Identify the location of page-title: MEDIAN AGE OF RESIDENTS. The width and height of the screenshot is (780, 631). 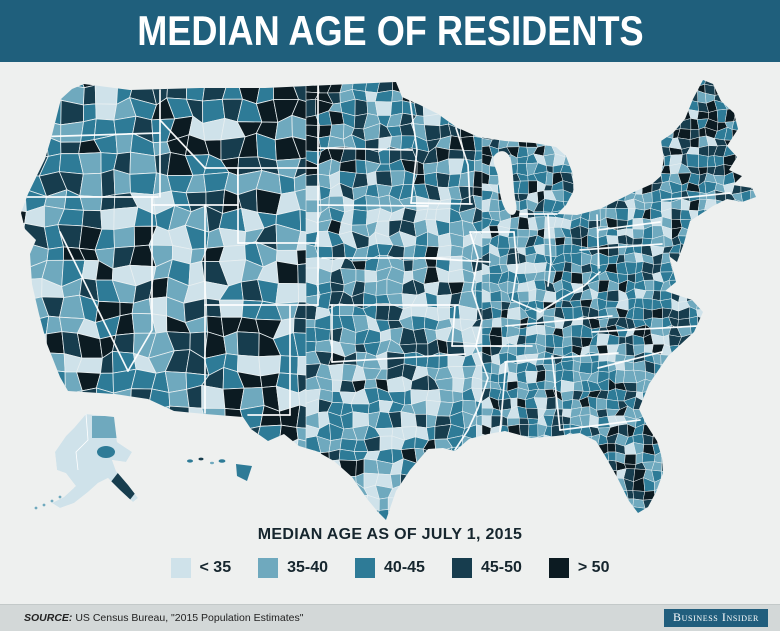
(390, 30).